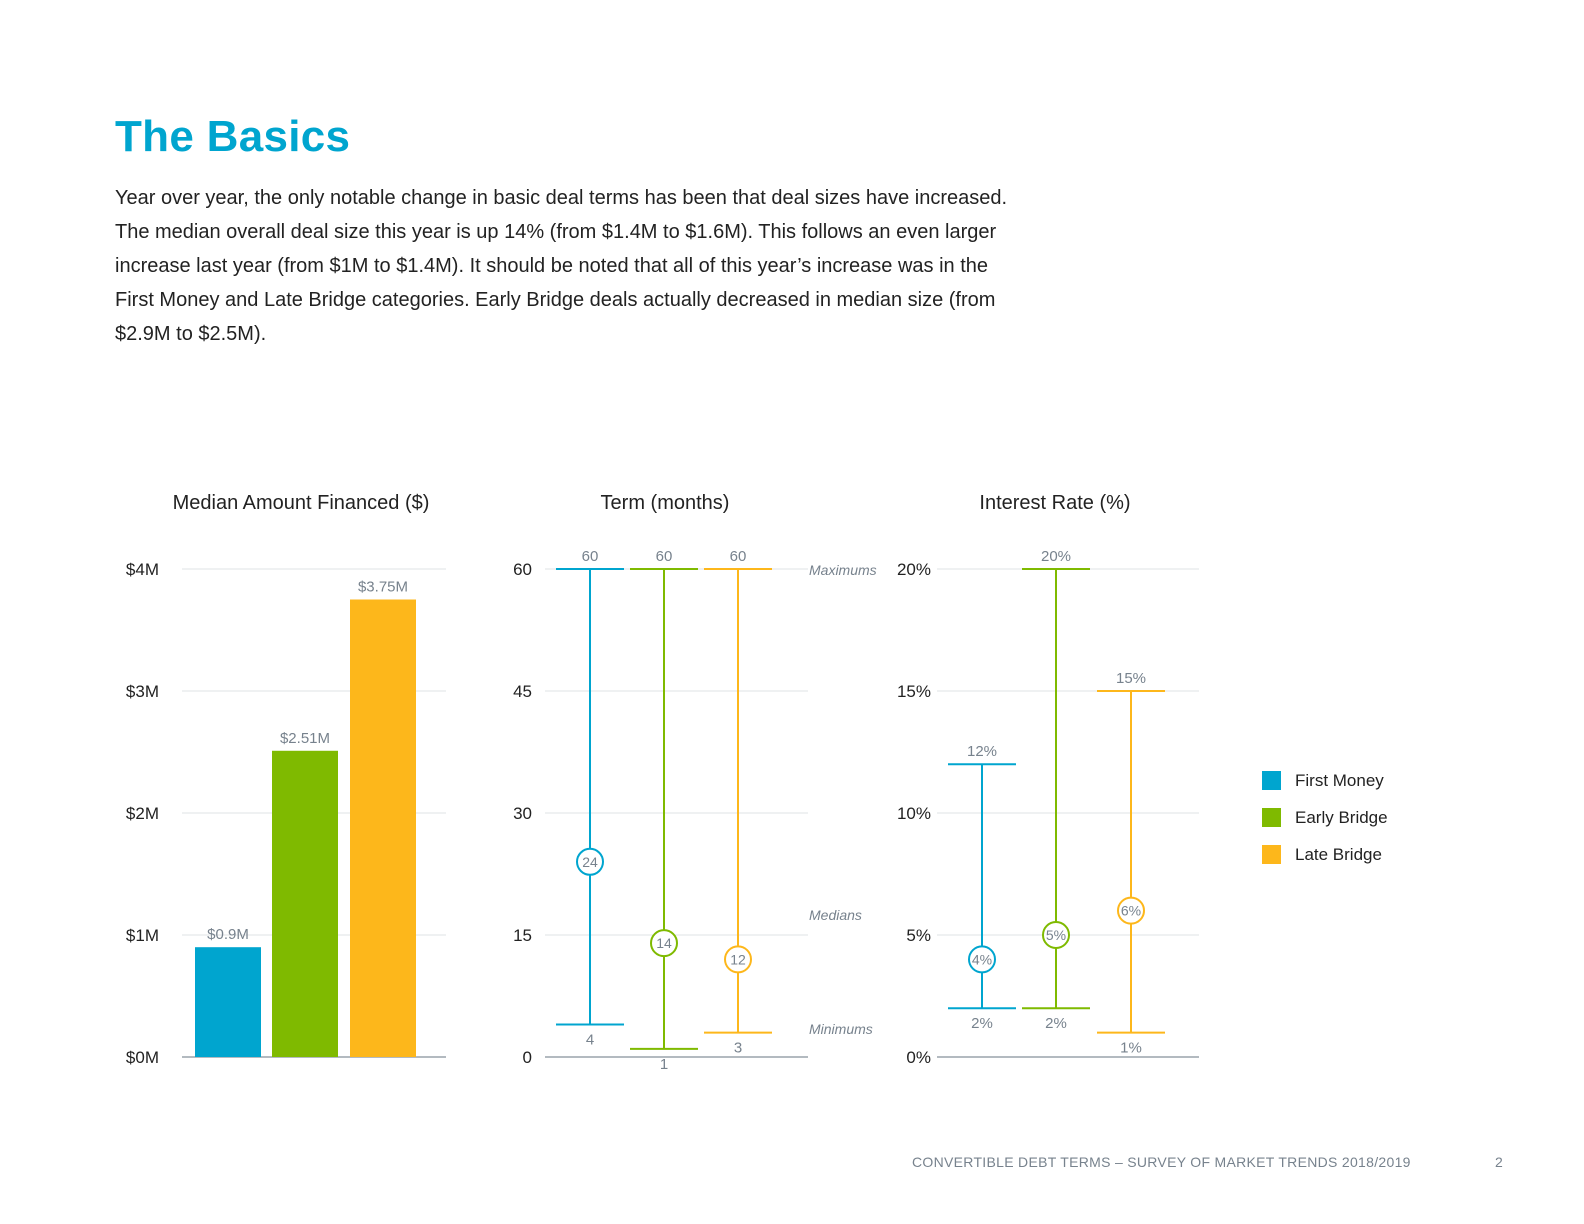 This screenshot has width=1584, height=1224. What do you see at coordinates (527, 1057) in the screenshot?
I see `y-tick-label: 0` at bounding box center [527, 1057].